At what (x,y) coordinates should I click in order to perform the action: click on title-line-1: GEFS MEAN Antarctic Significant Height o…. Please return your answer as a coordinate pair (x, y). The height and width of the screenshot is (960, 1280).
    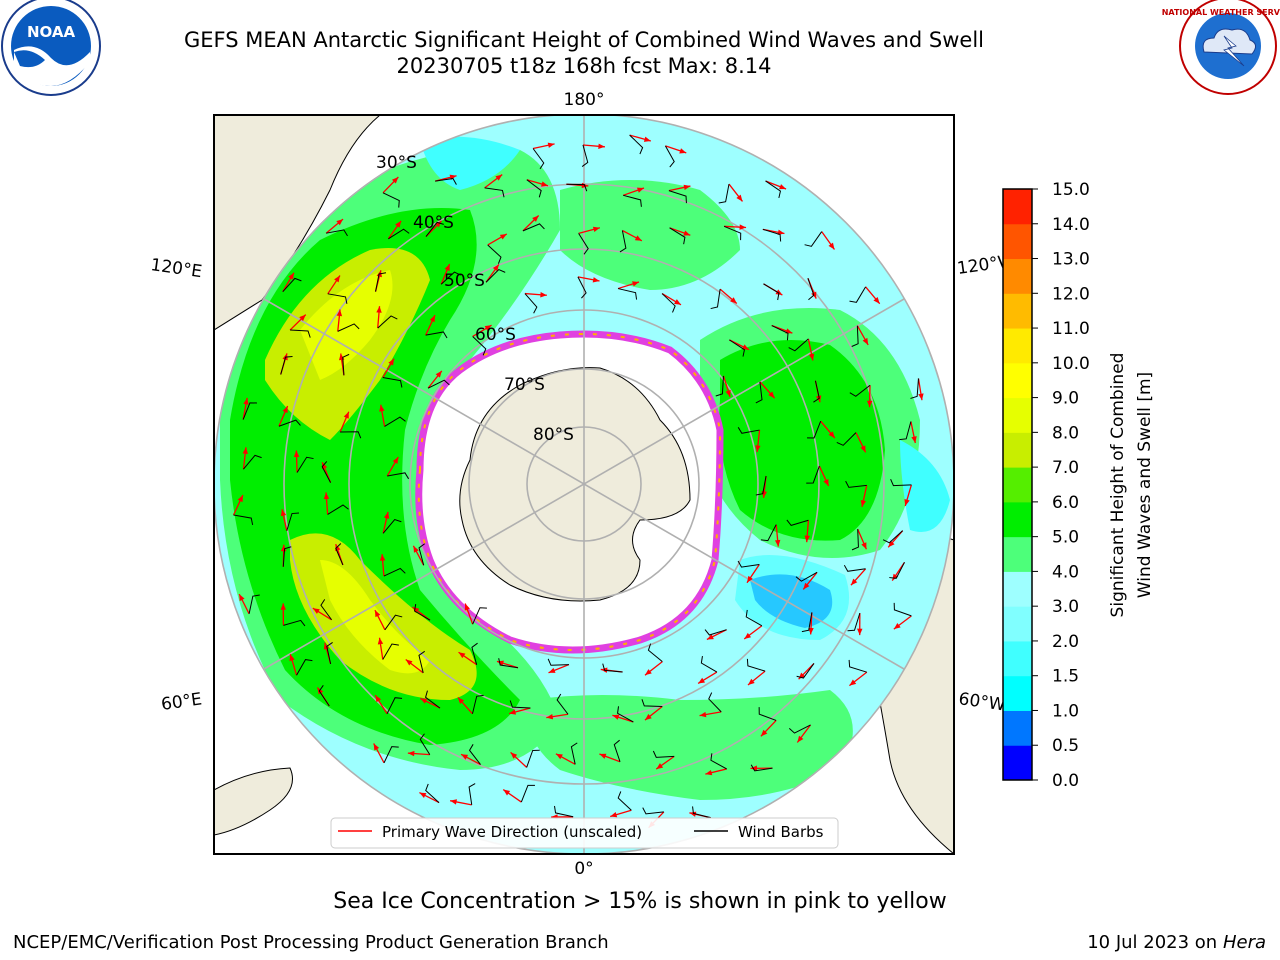
    Looking at the image, I should click on (584, 40).